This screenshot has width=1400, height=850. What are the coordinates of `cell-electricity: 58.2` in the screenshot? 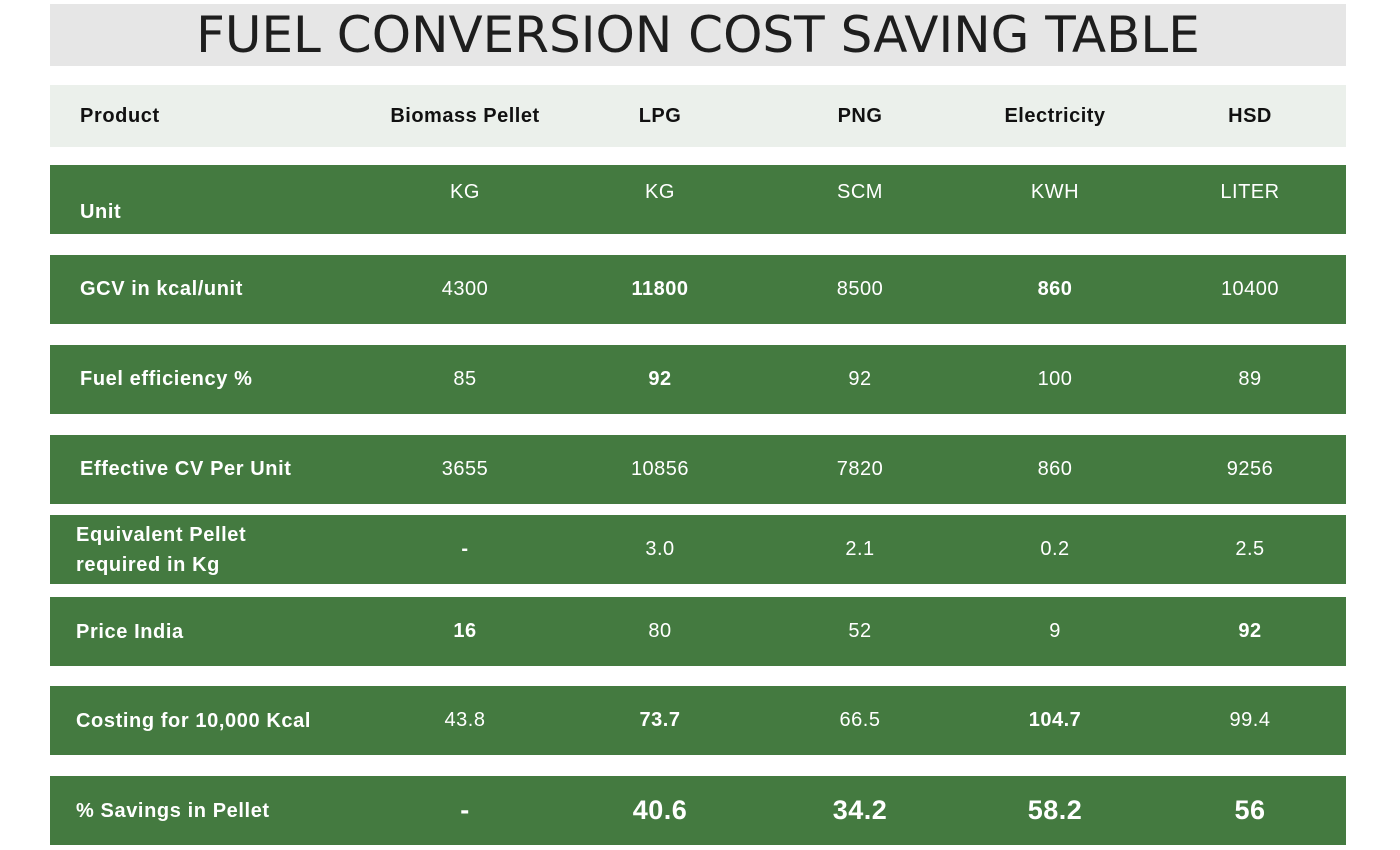 It's located at (1055, 810).